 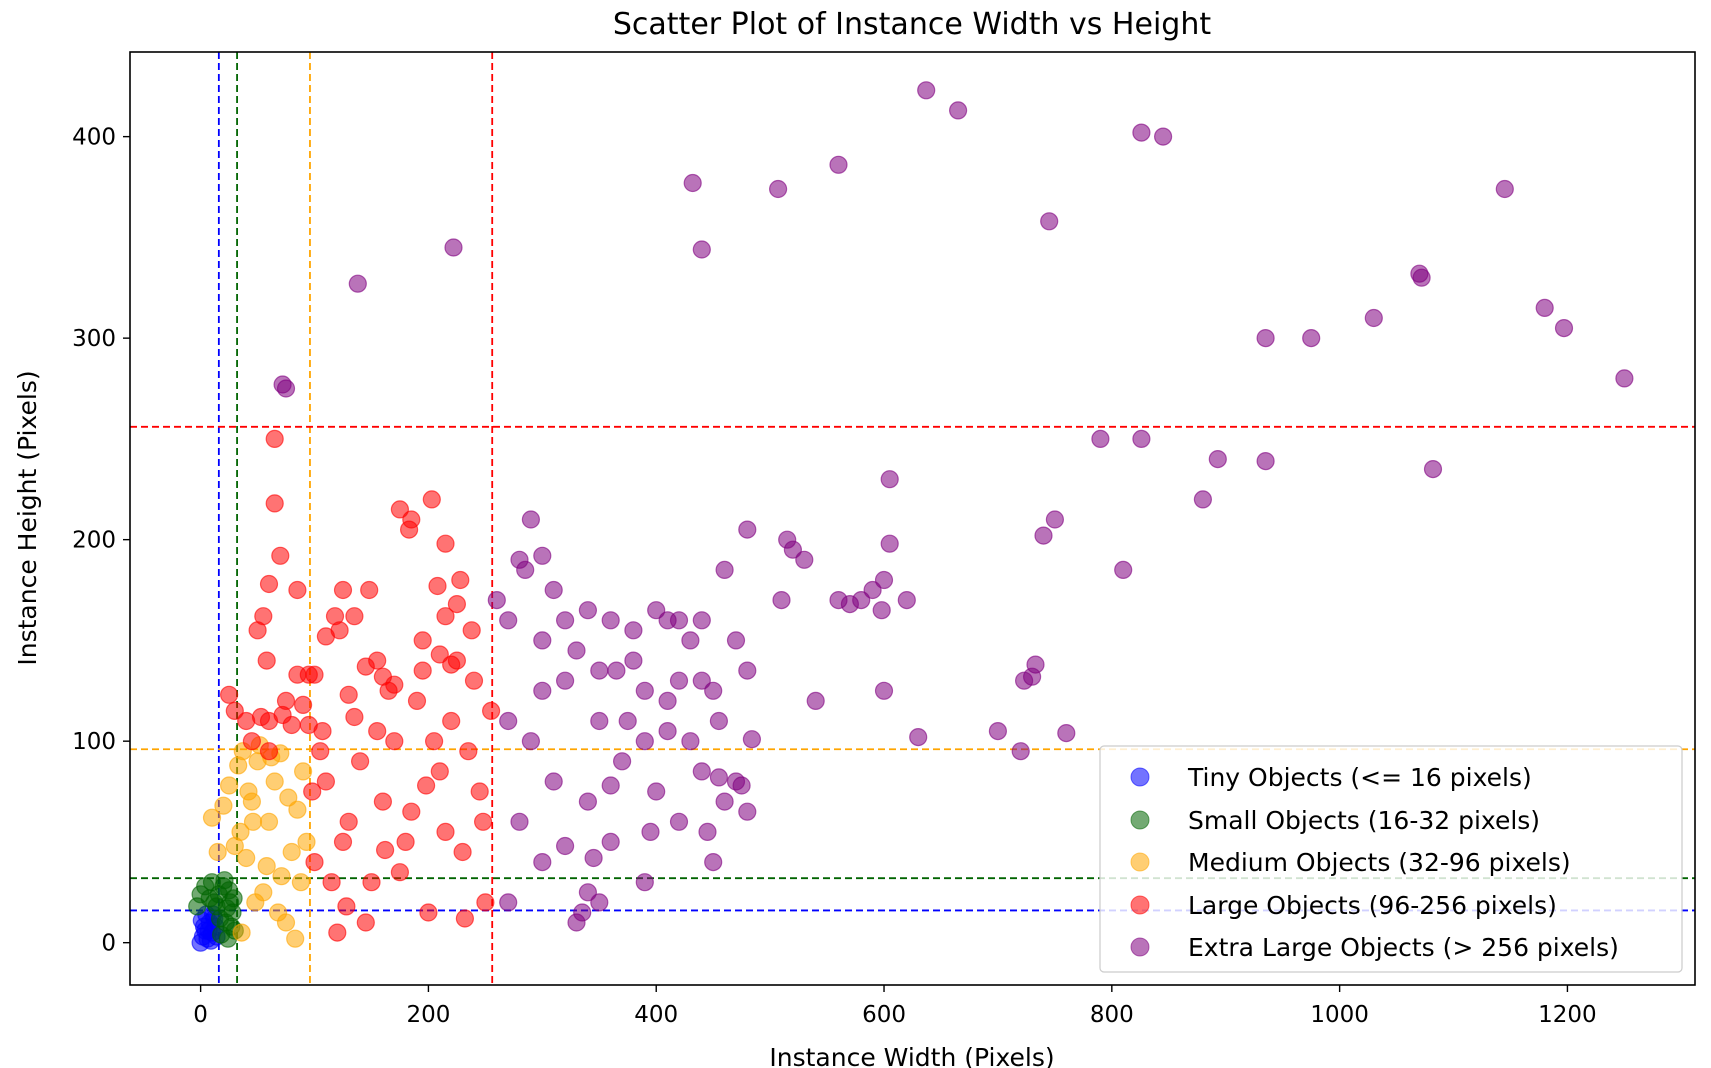 I want to click on legend-box, so click(x=1391, y=859).